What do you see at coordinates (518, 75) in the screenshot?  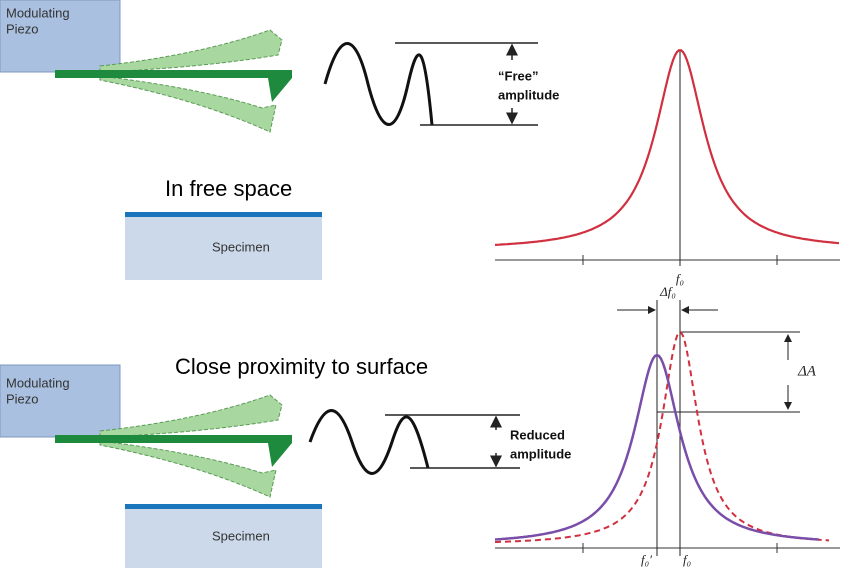 I see `amplitude-label: “Free”` at bounding box center [518, 75].